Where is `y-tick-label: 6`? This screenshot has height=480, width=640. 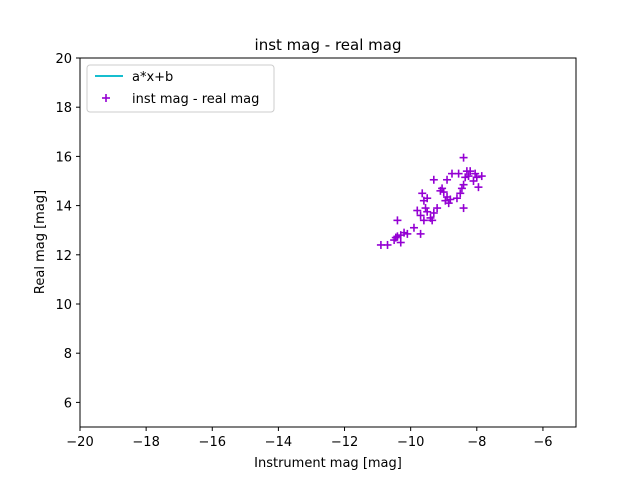 y-tick-label: 6 is located at coordinates (68, 403).